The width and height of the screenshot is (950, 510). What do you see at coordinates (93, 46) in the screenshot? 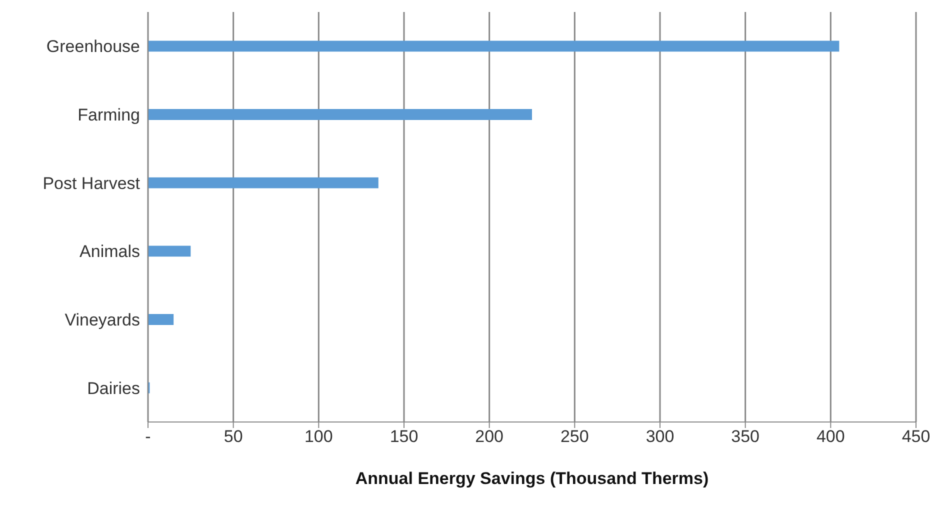
I see `y-tick-label: Greenhouse` at bounding box center [93, 46].